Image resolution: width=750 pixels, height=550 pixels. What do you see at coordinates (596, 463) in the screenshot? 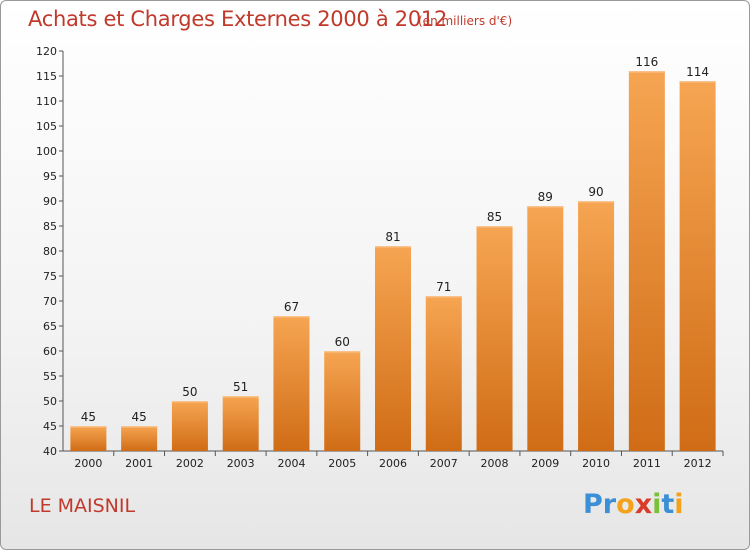
I see `x-tick-label: 2010` at bounding box center [596, 463].